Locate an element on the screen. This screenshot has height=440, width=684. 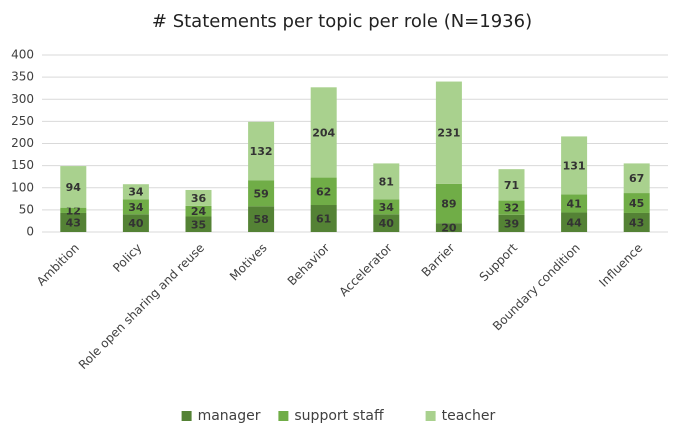
data-label: 61 is located at coordinates (323, 219).